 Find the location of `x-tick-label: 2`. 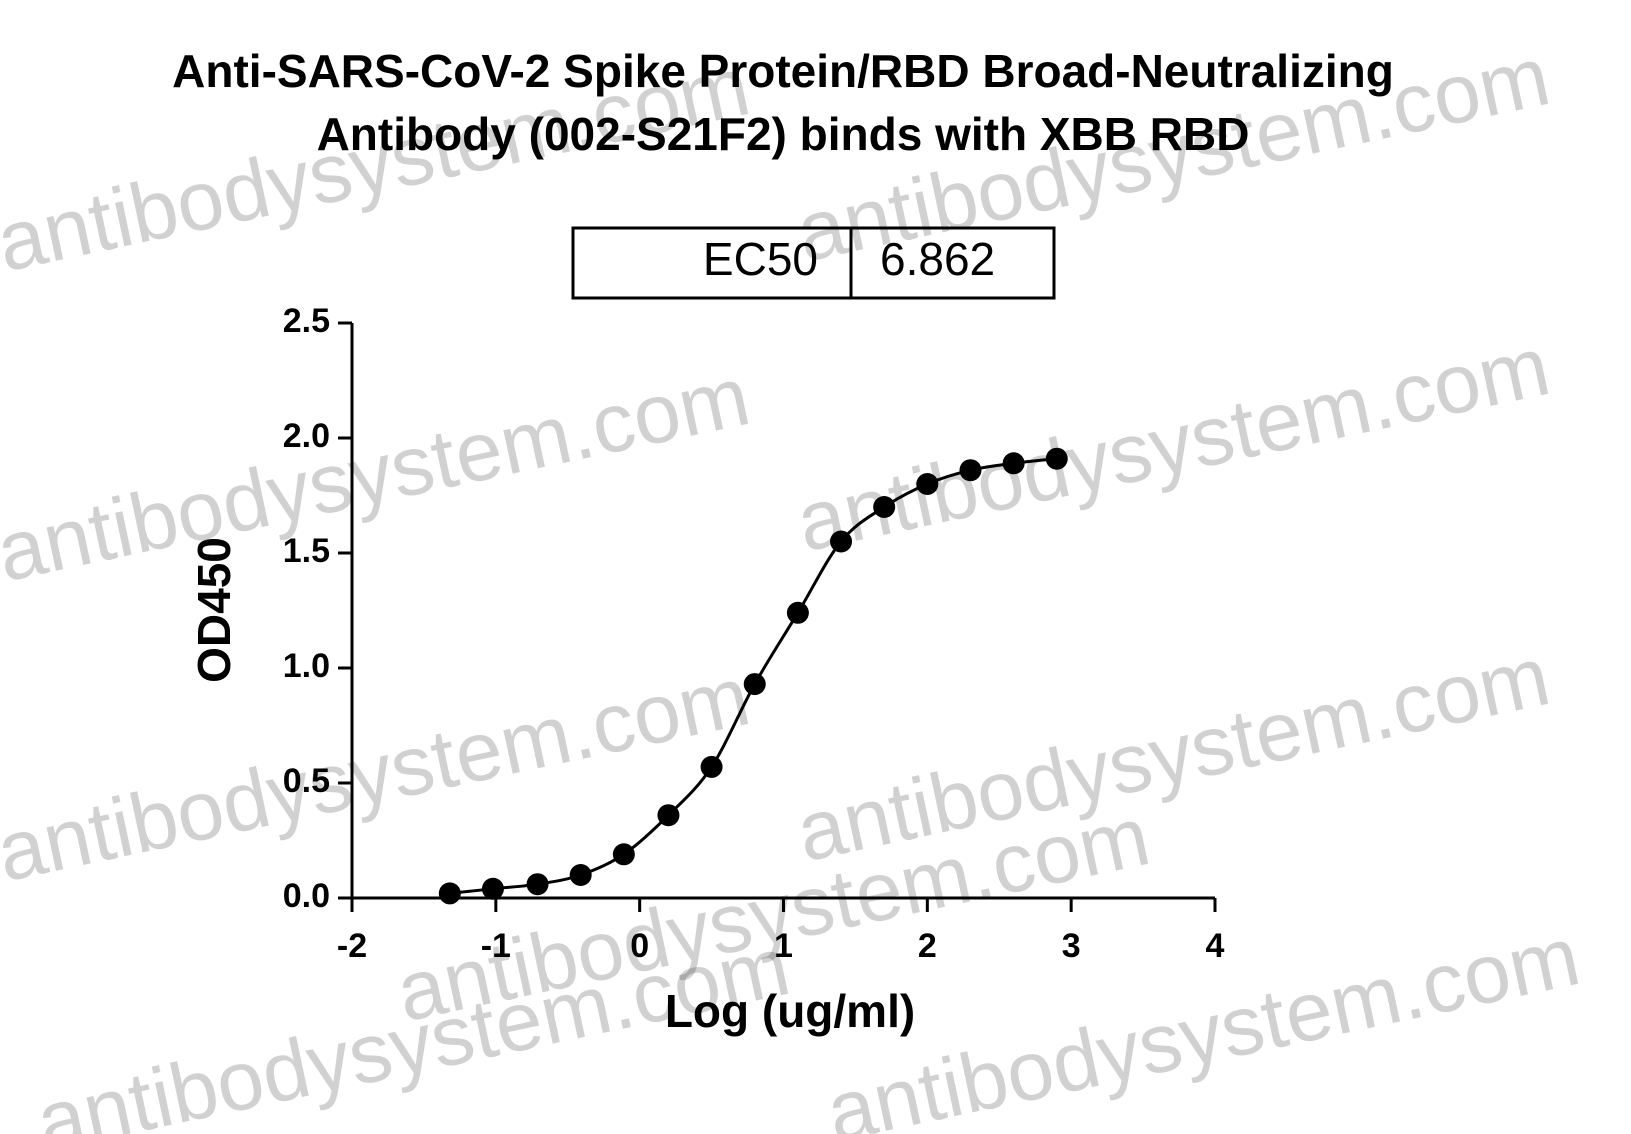

x-tick-label: 2 is located at coordinates (927, 946).